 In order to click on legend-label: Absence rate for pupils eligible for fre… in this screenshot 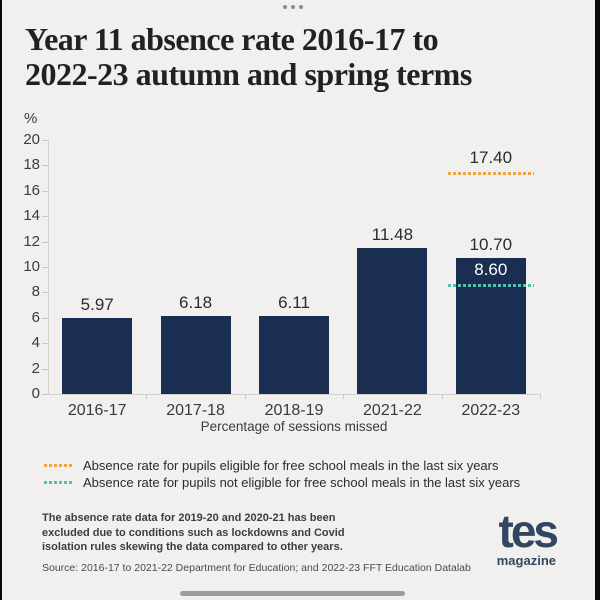, I will do `click(291, 465)`.